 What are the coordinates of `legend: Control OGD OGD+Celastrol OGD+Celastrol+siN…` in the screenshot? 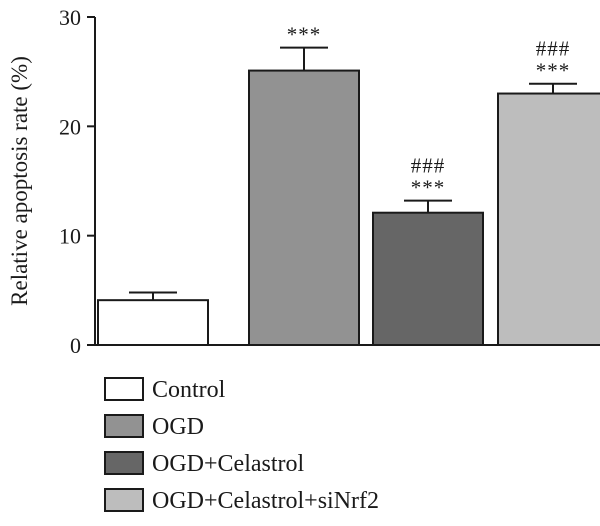 It's located at (241, 445).